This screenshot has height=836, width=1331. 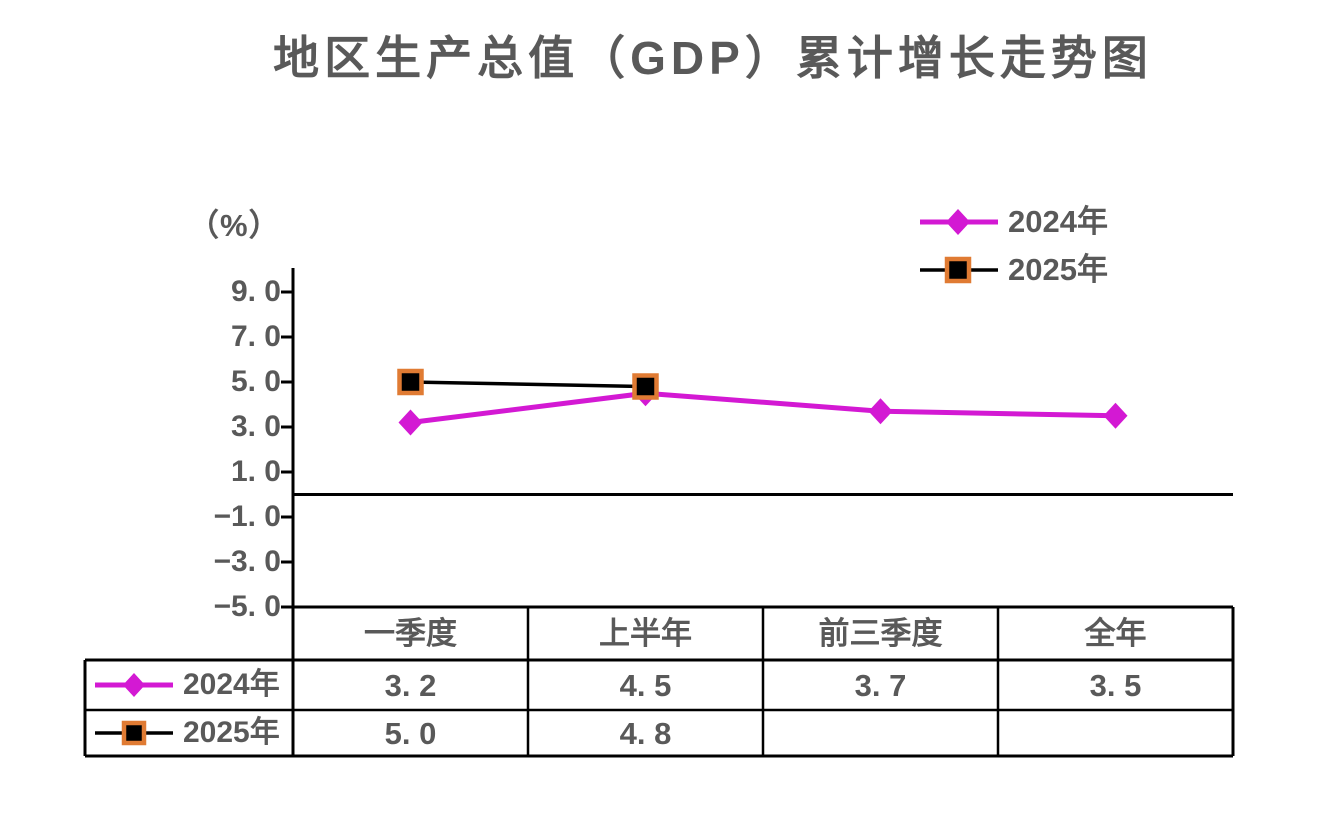 What do you see at coordinates (880, 633) in the screenshot?
I see `table-column-header: 前三季度` at bounding box center [880, 633].